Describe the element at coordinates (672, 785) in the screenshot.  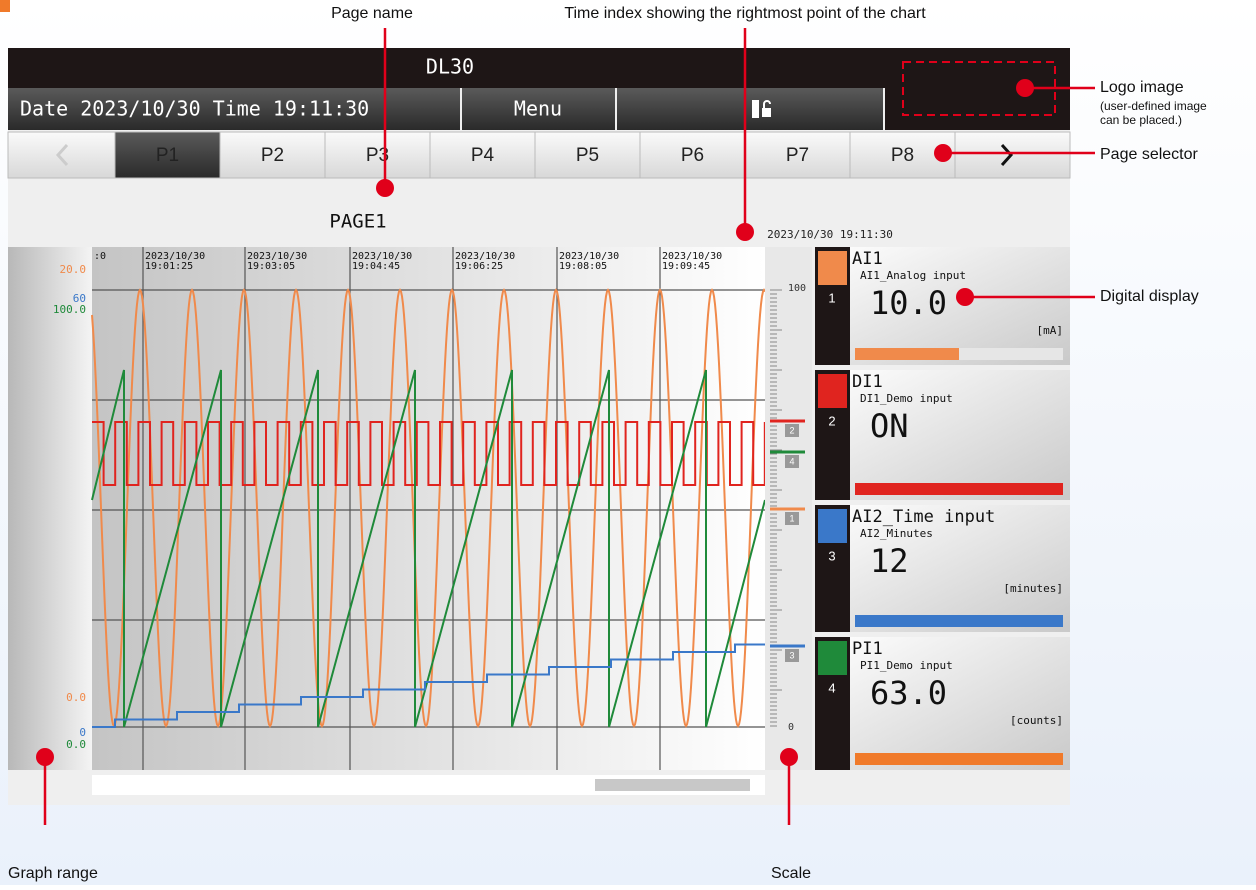
I see `scroll-thumb` at that location.